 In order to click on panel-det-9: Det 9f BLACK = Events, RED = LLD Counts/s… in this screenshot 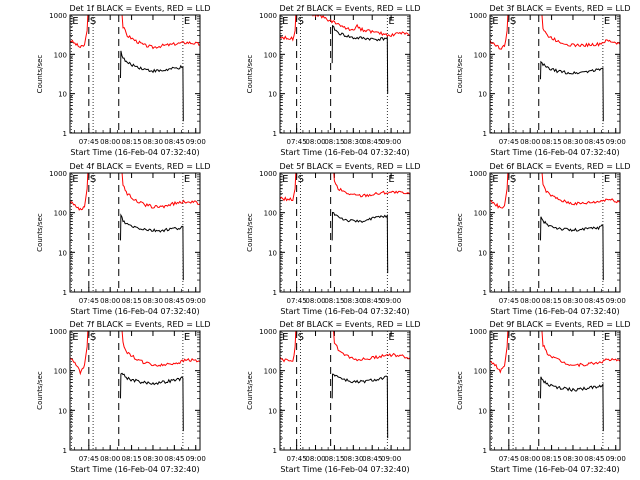, I will do `click(543, 397)`.